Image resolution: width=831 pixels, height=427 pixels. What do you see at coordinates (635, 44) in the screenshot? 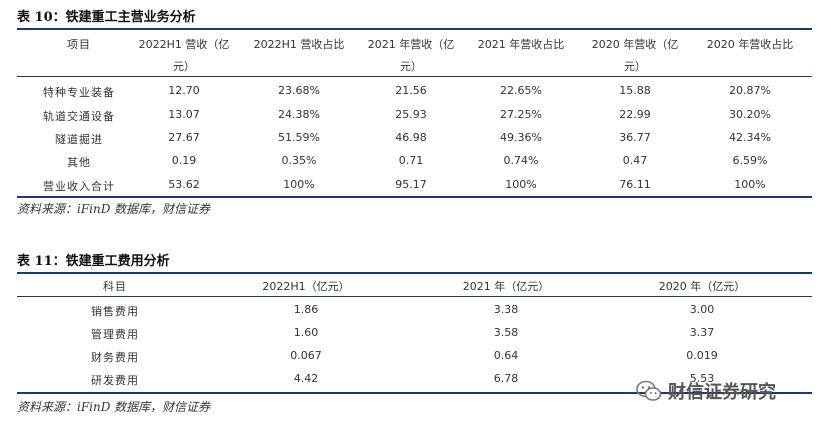
I see `table1-header: 2020 年营收（亿` at bounding box center [635, 44].